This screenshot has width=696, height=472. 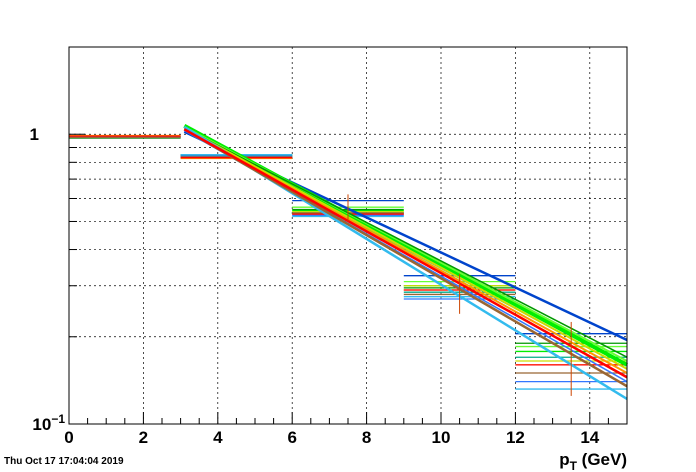 I want to click on x-axis-label-subscript: T, so click(x=574, y=465).